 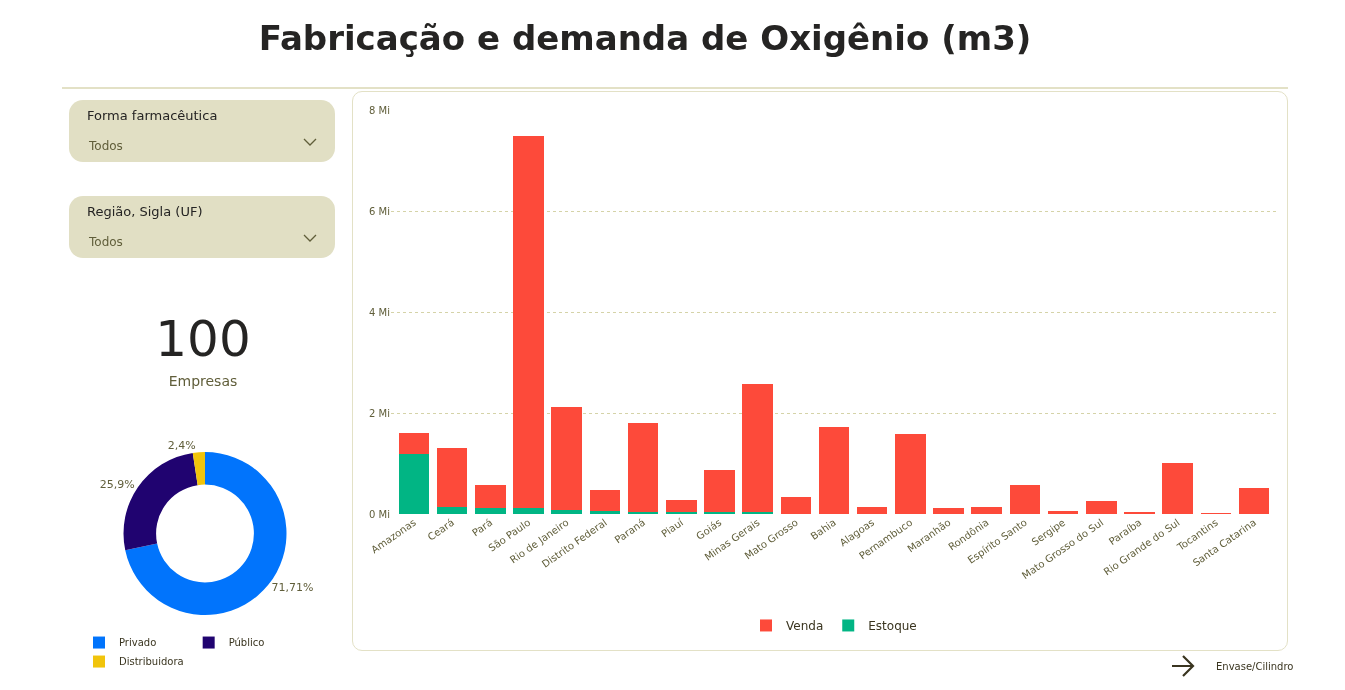 What do you see at coordinates (379, 211) in the screenshot?
I see `y-tick-label: 6 Mi` at bounding box center [379, 211].